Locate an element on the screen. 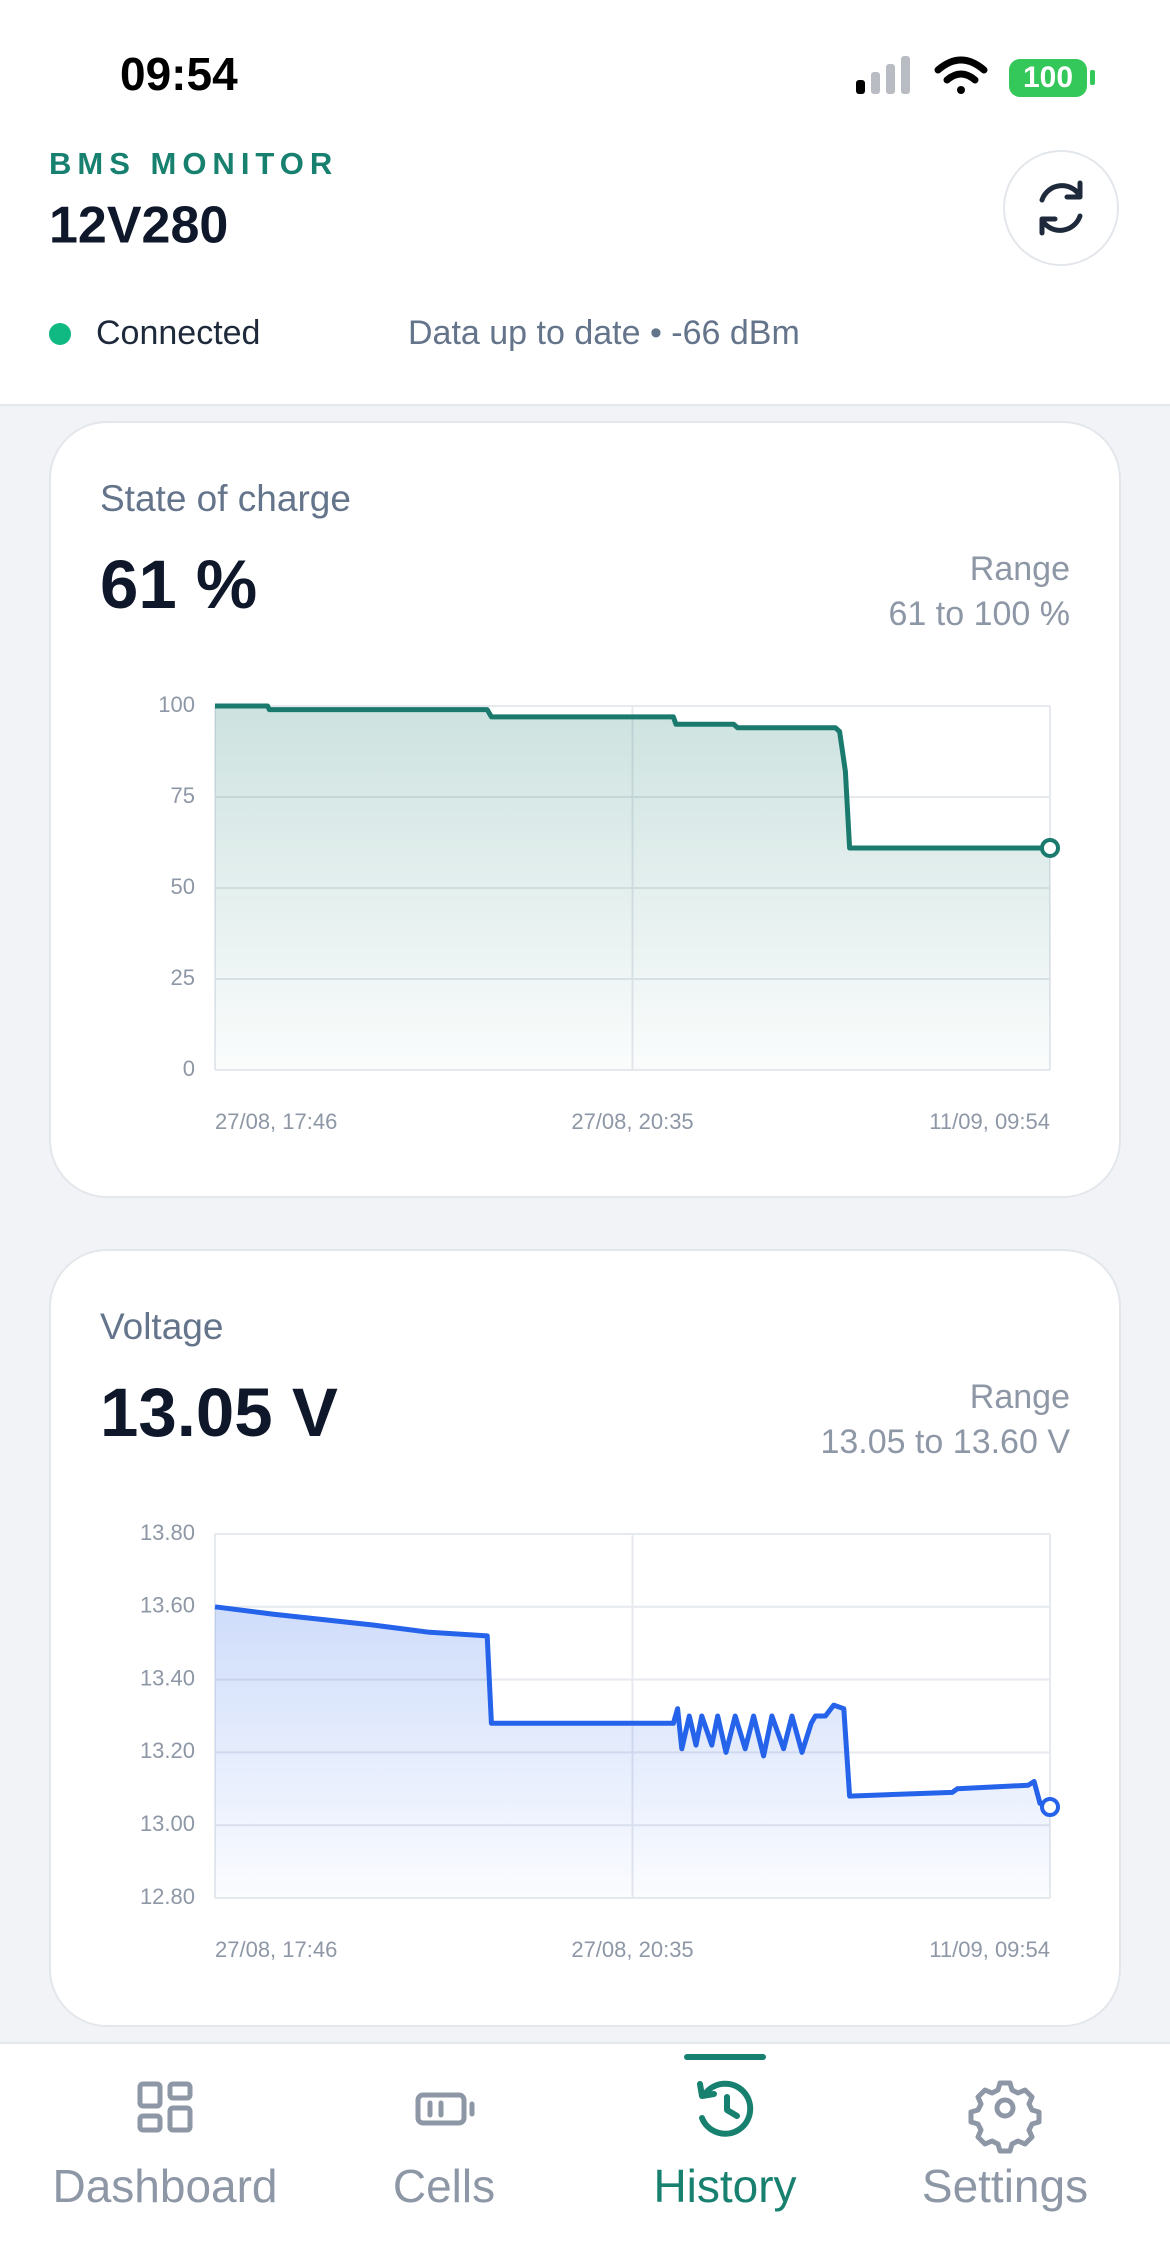 The image size is (1170, 2245). y-tick-label: 0 is located at coordinates (189, 1068).